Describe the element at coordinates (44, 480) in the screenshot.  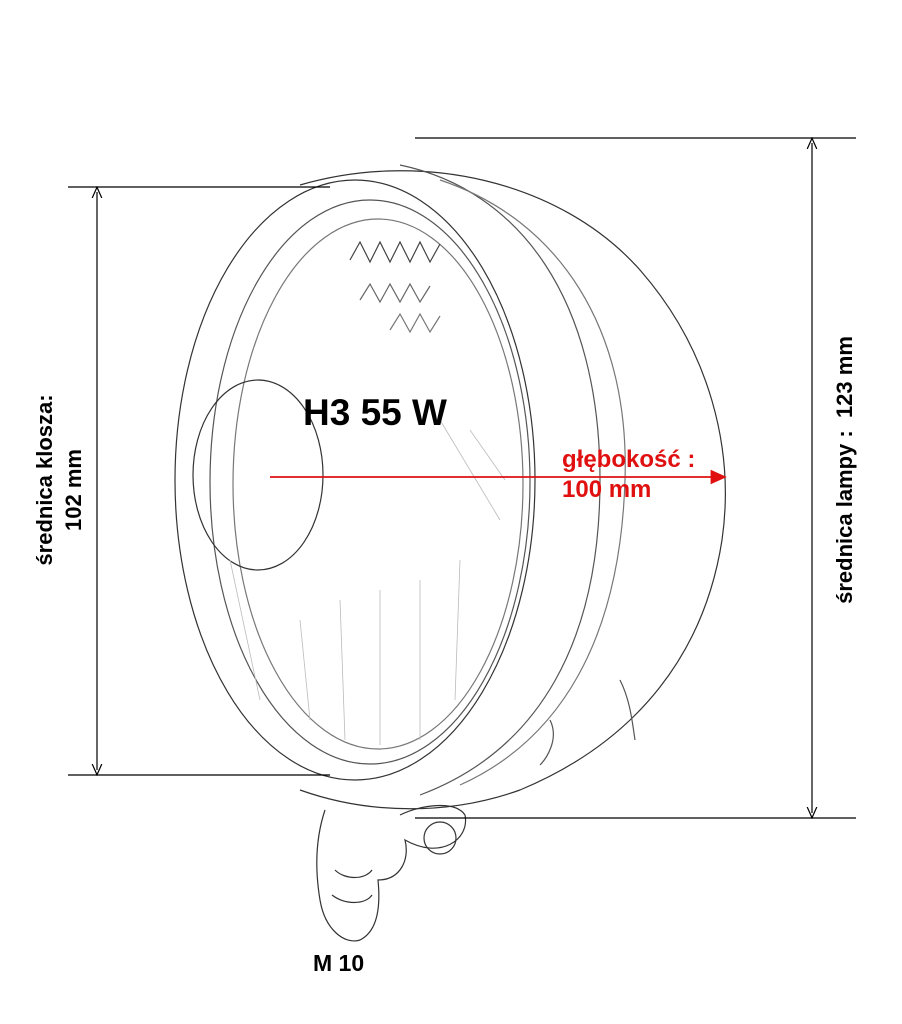
I see `lens-diameter-title: średnica klosza:` at that location.